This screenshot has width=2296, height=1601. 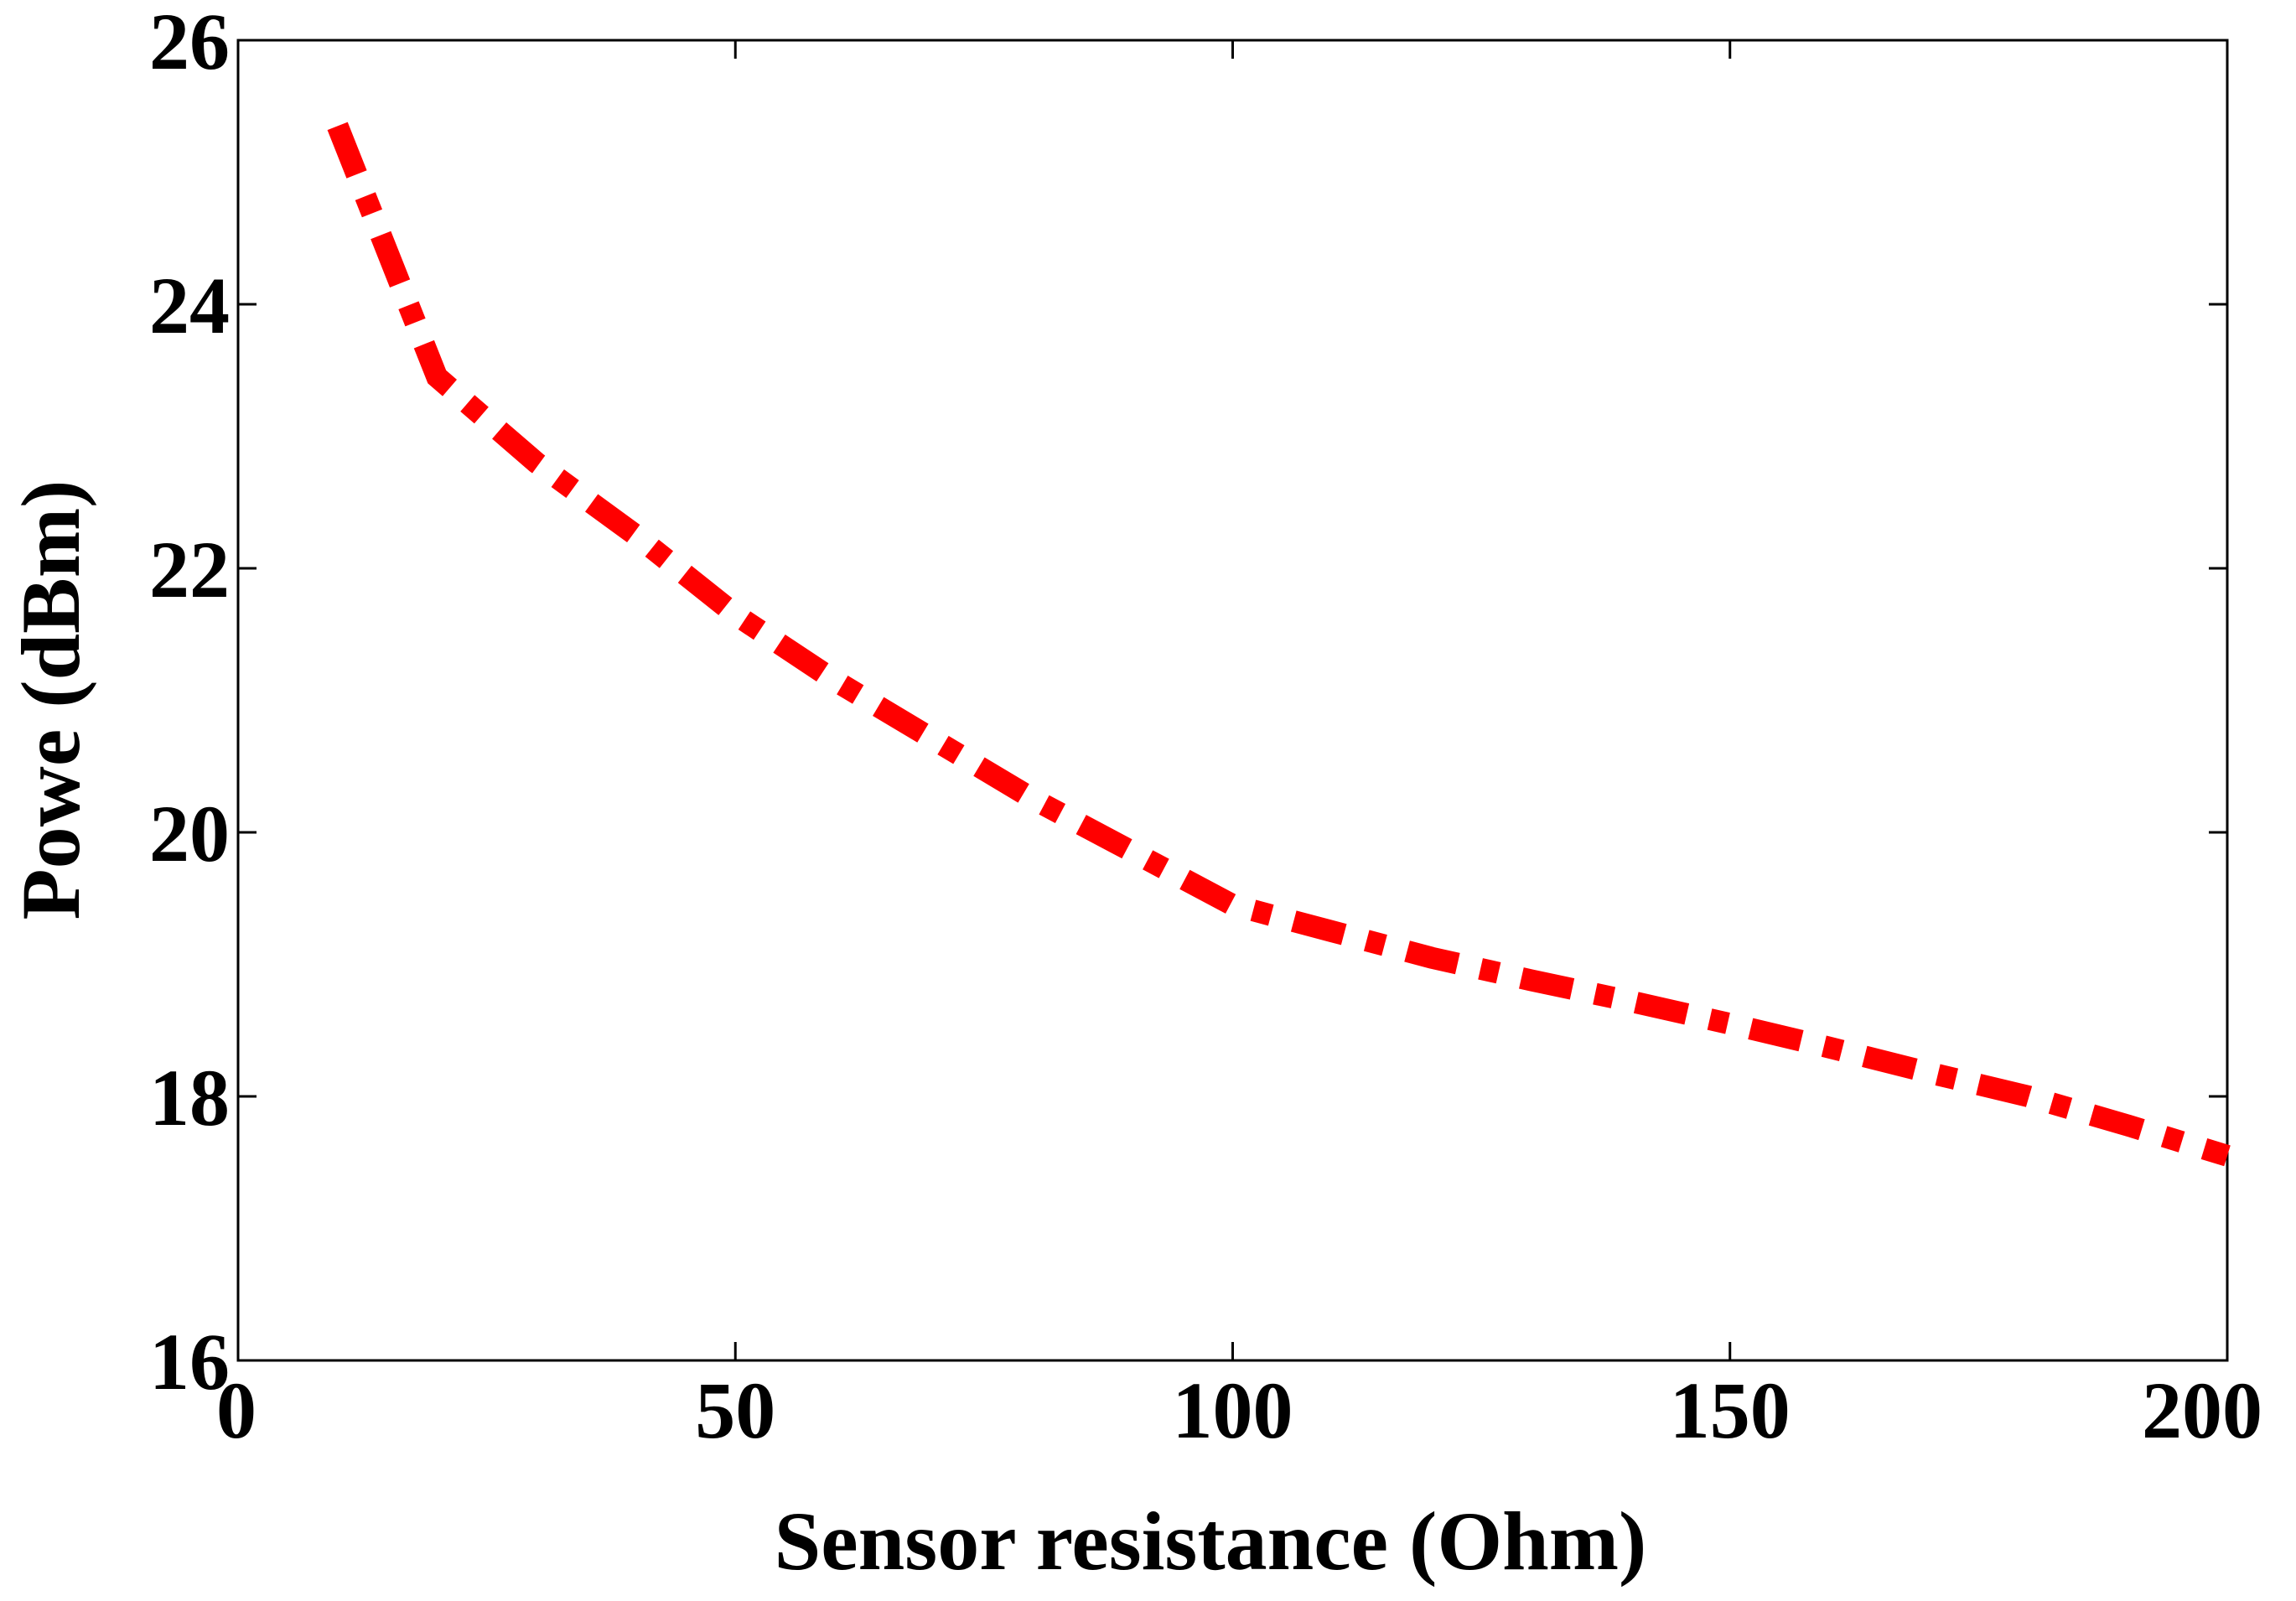 I want to click on y-tick-label: 24, so click(x=189, y=305).